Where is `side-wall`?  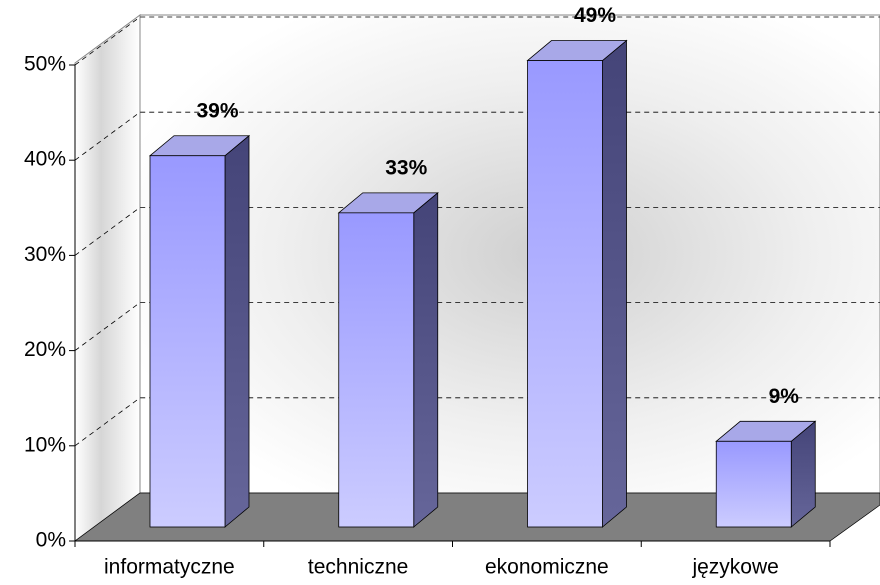 side-wall is located at coordinates (107, 278).